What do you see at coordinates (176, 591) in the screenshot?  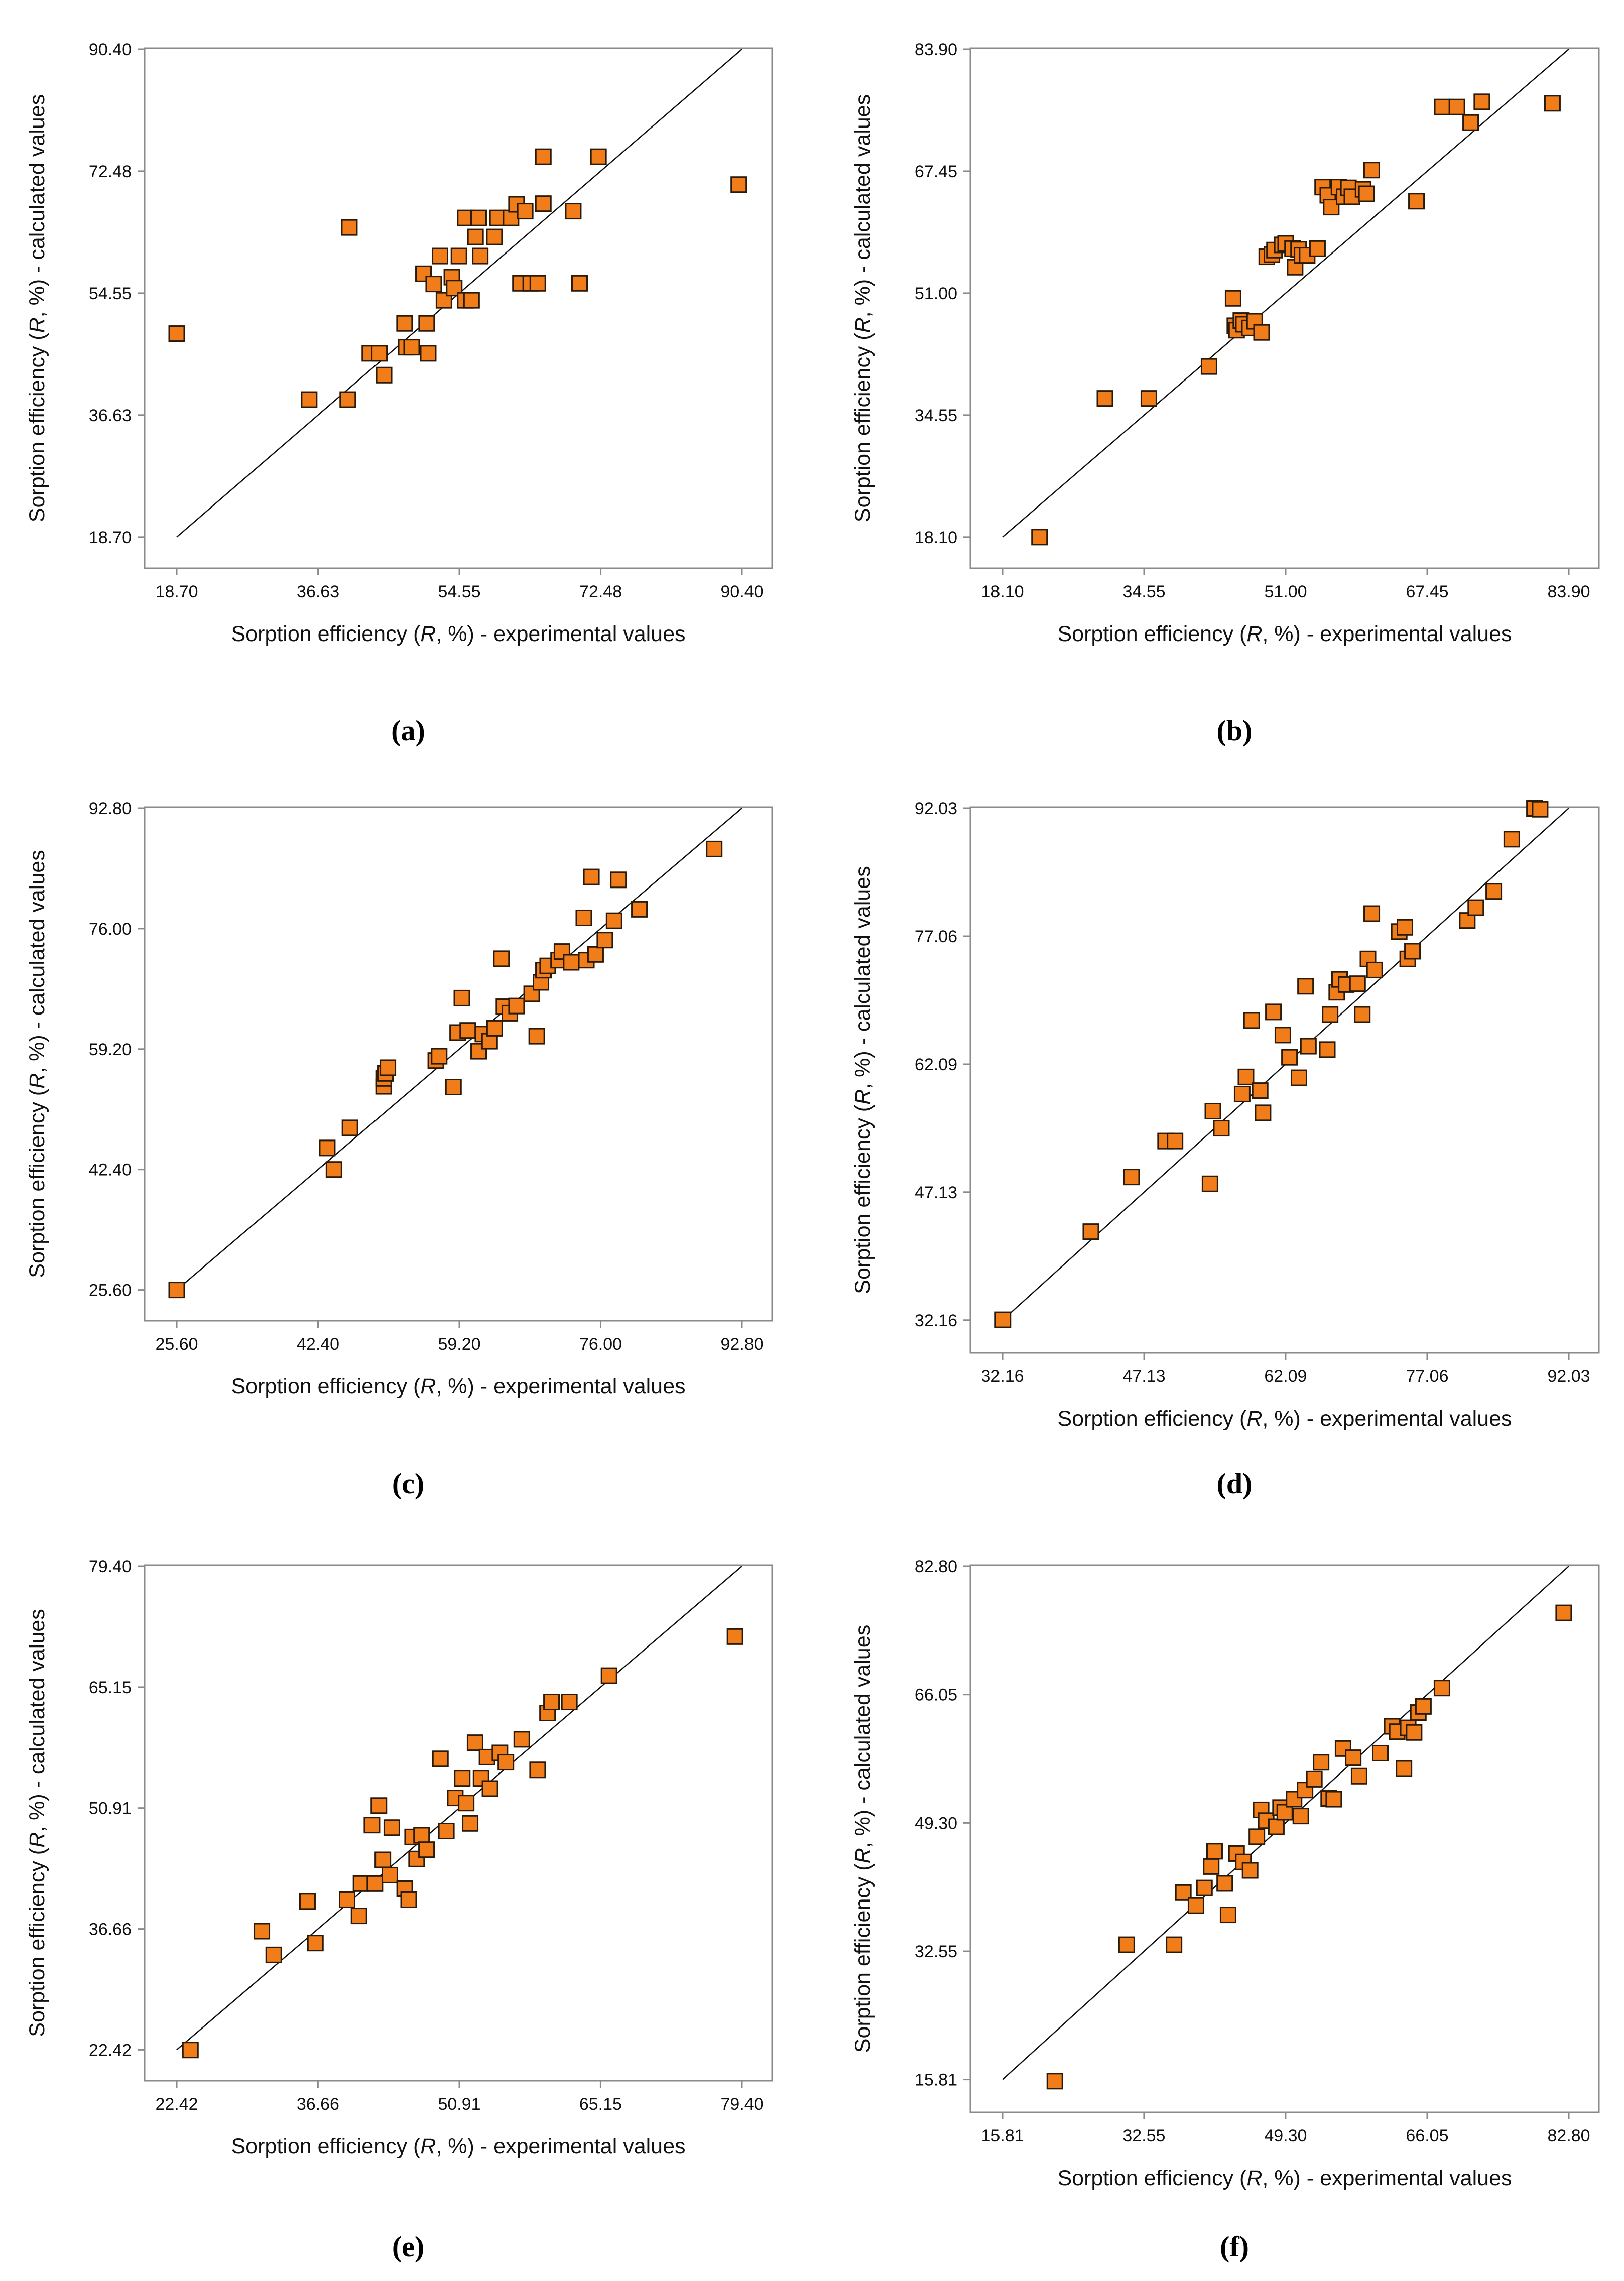 I see `x-tick-label: 18.70` at bounding box center [176, 591].